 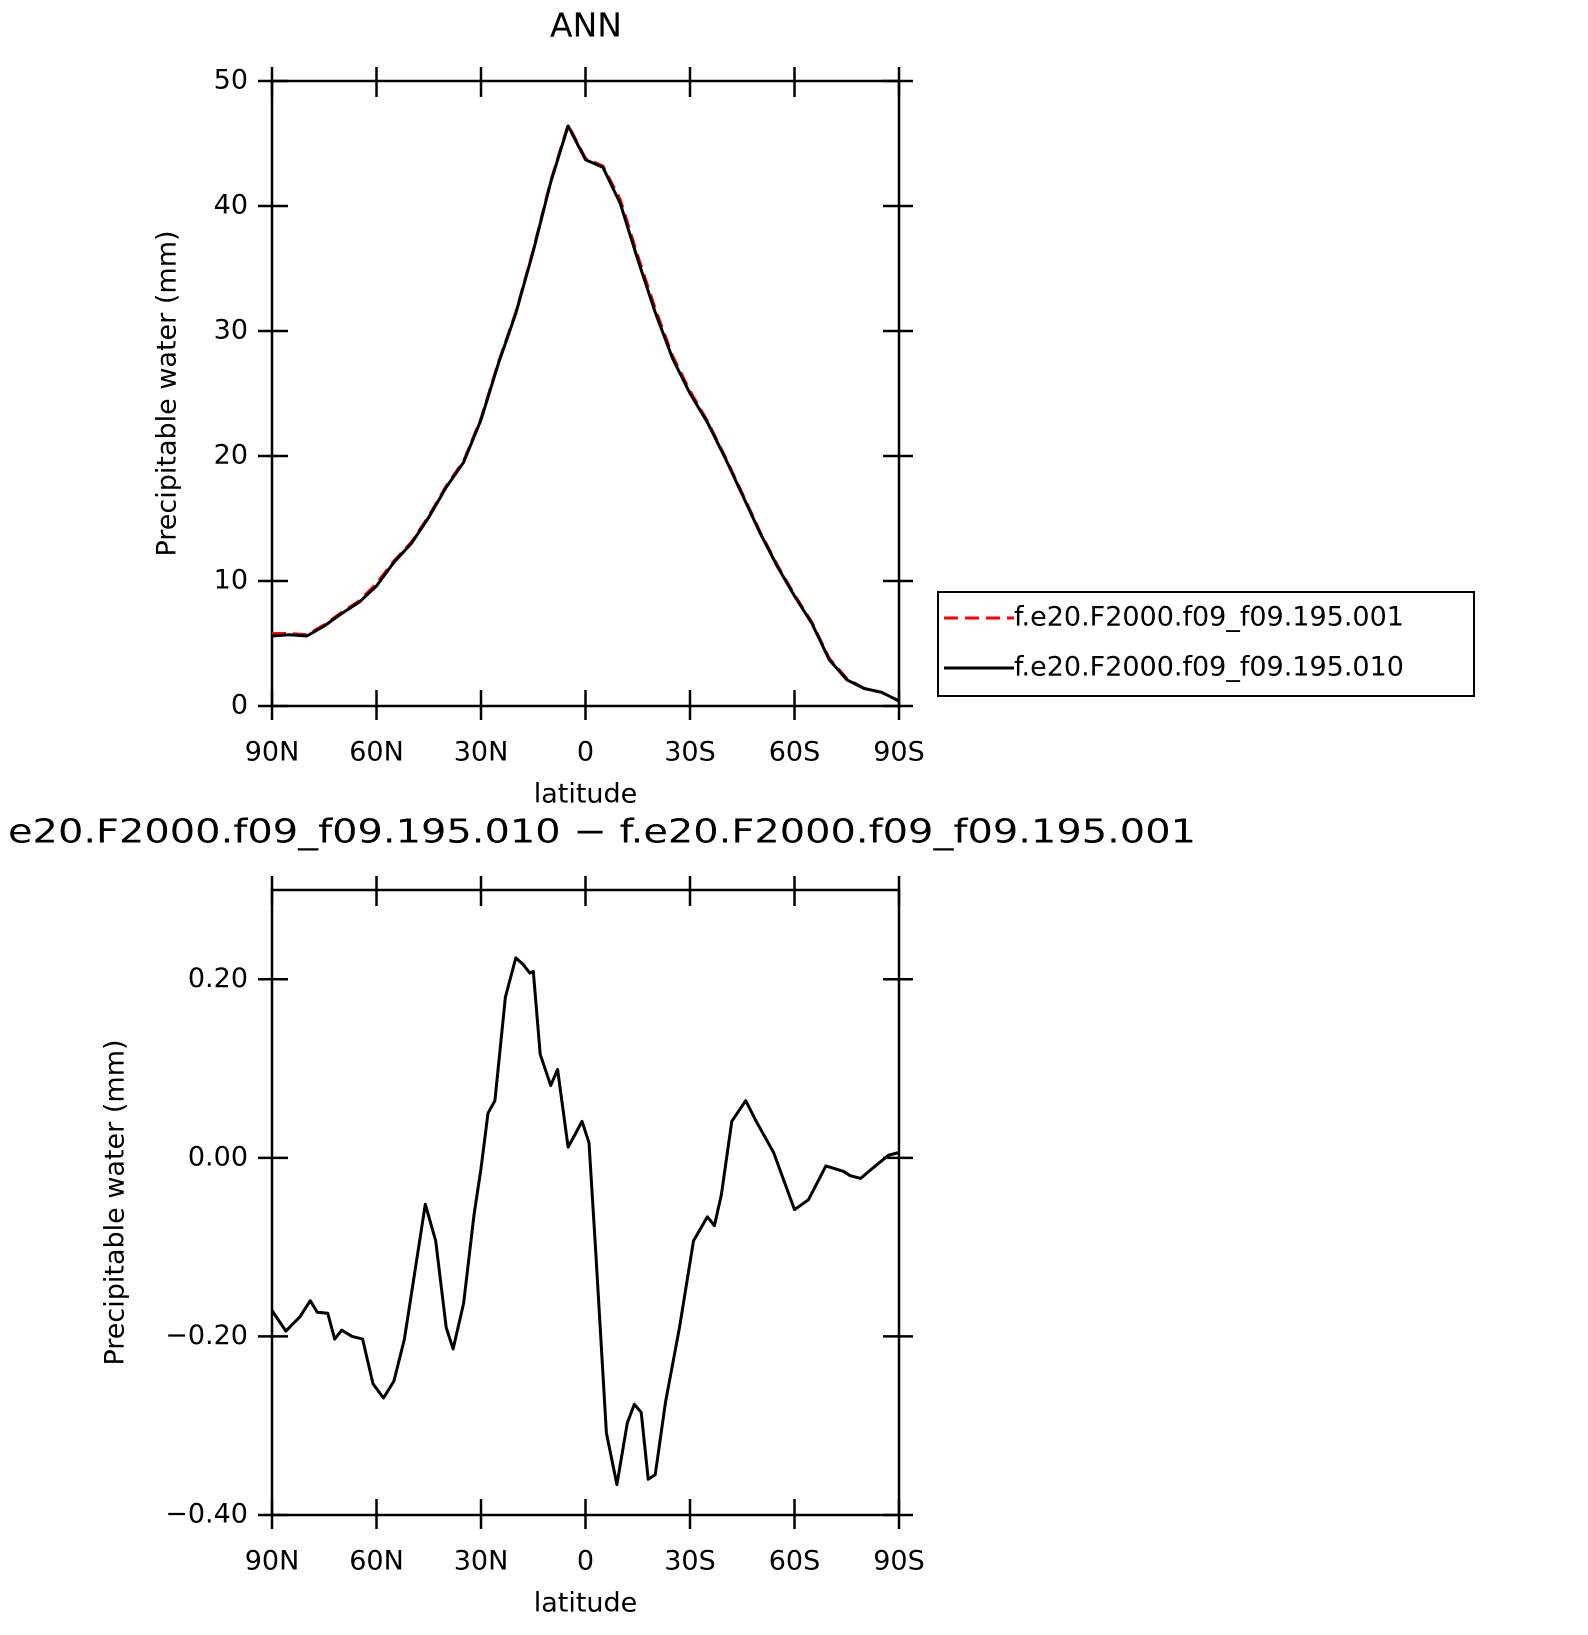 What do you see at coordinates (218, 1156) in the screenshot?
I see `y-tick-label: 0.00` at bounding box center [218, 1156].